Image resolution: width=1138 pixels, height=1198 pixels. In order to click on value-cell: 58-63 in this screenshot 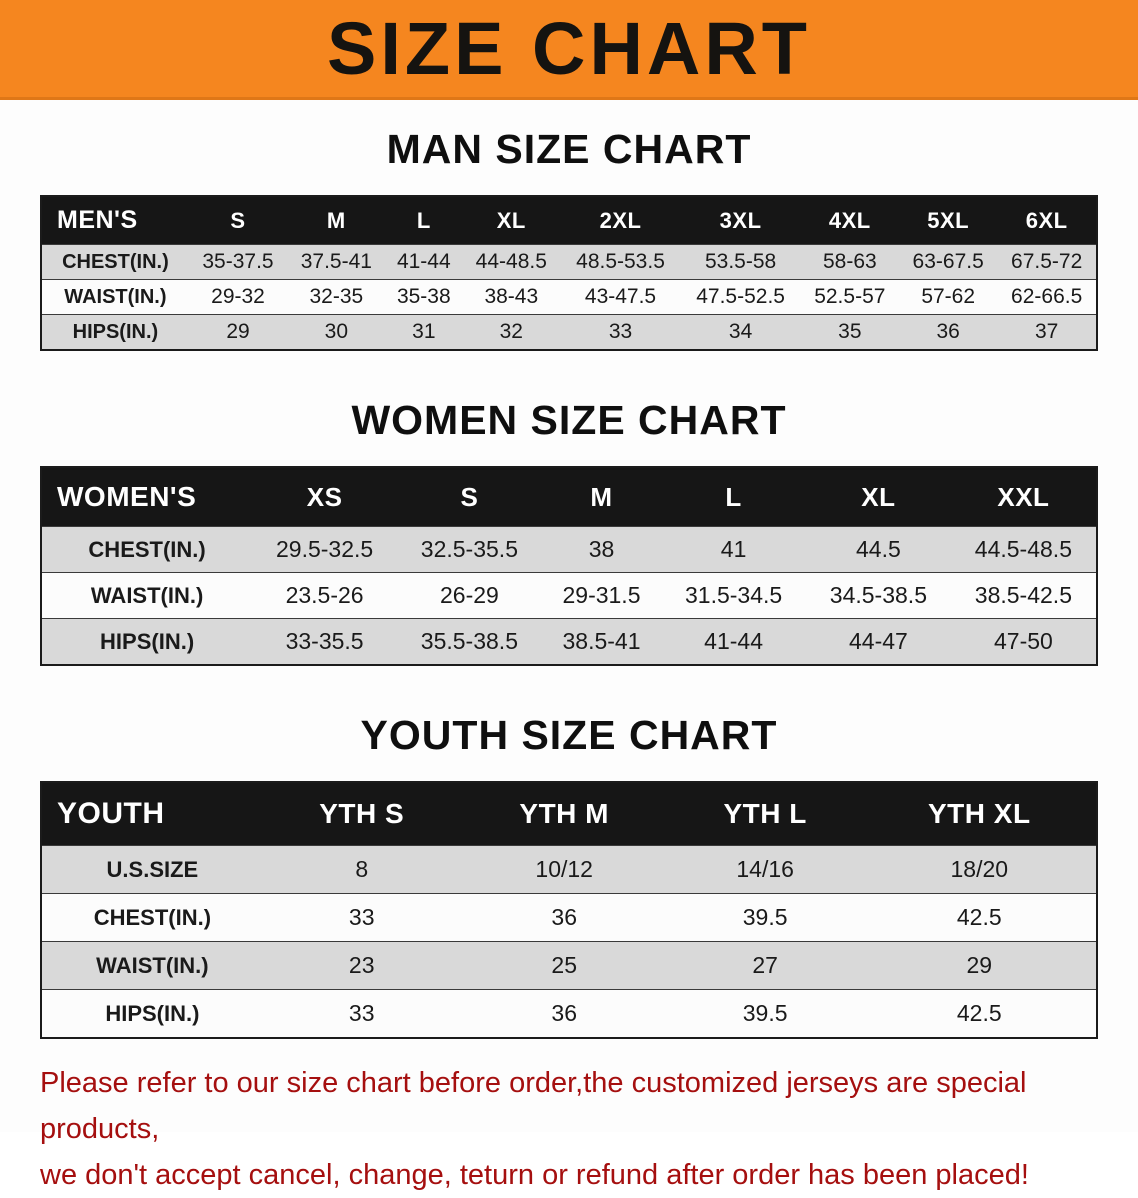, I will do `click(849, 261)`.